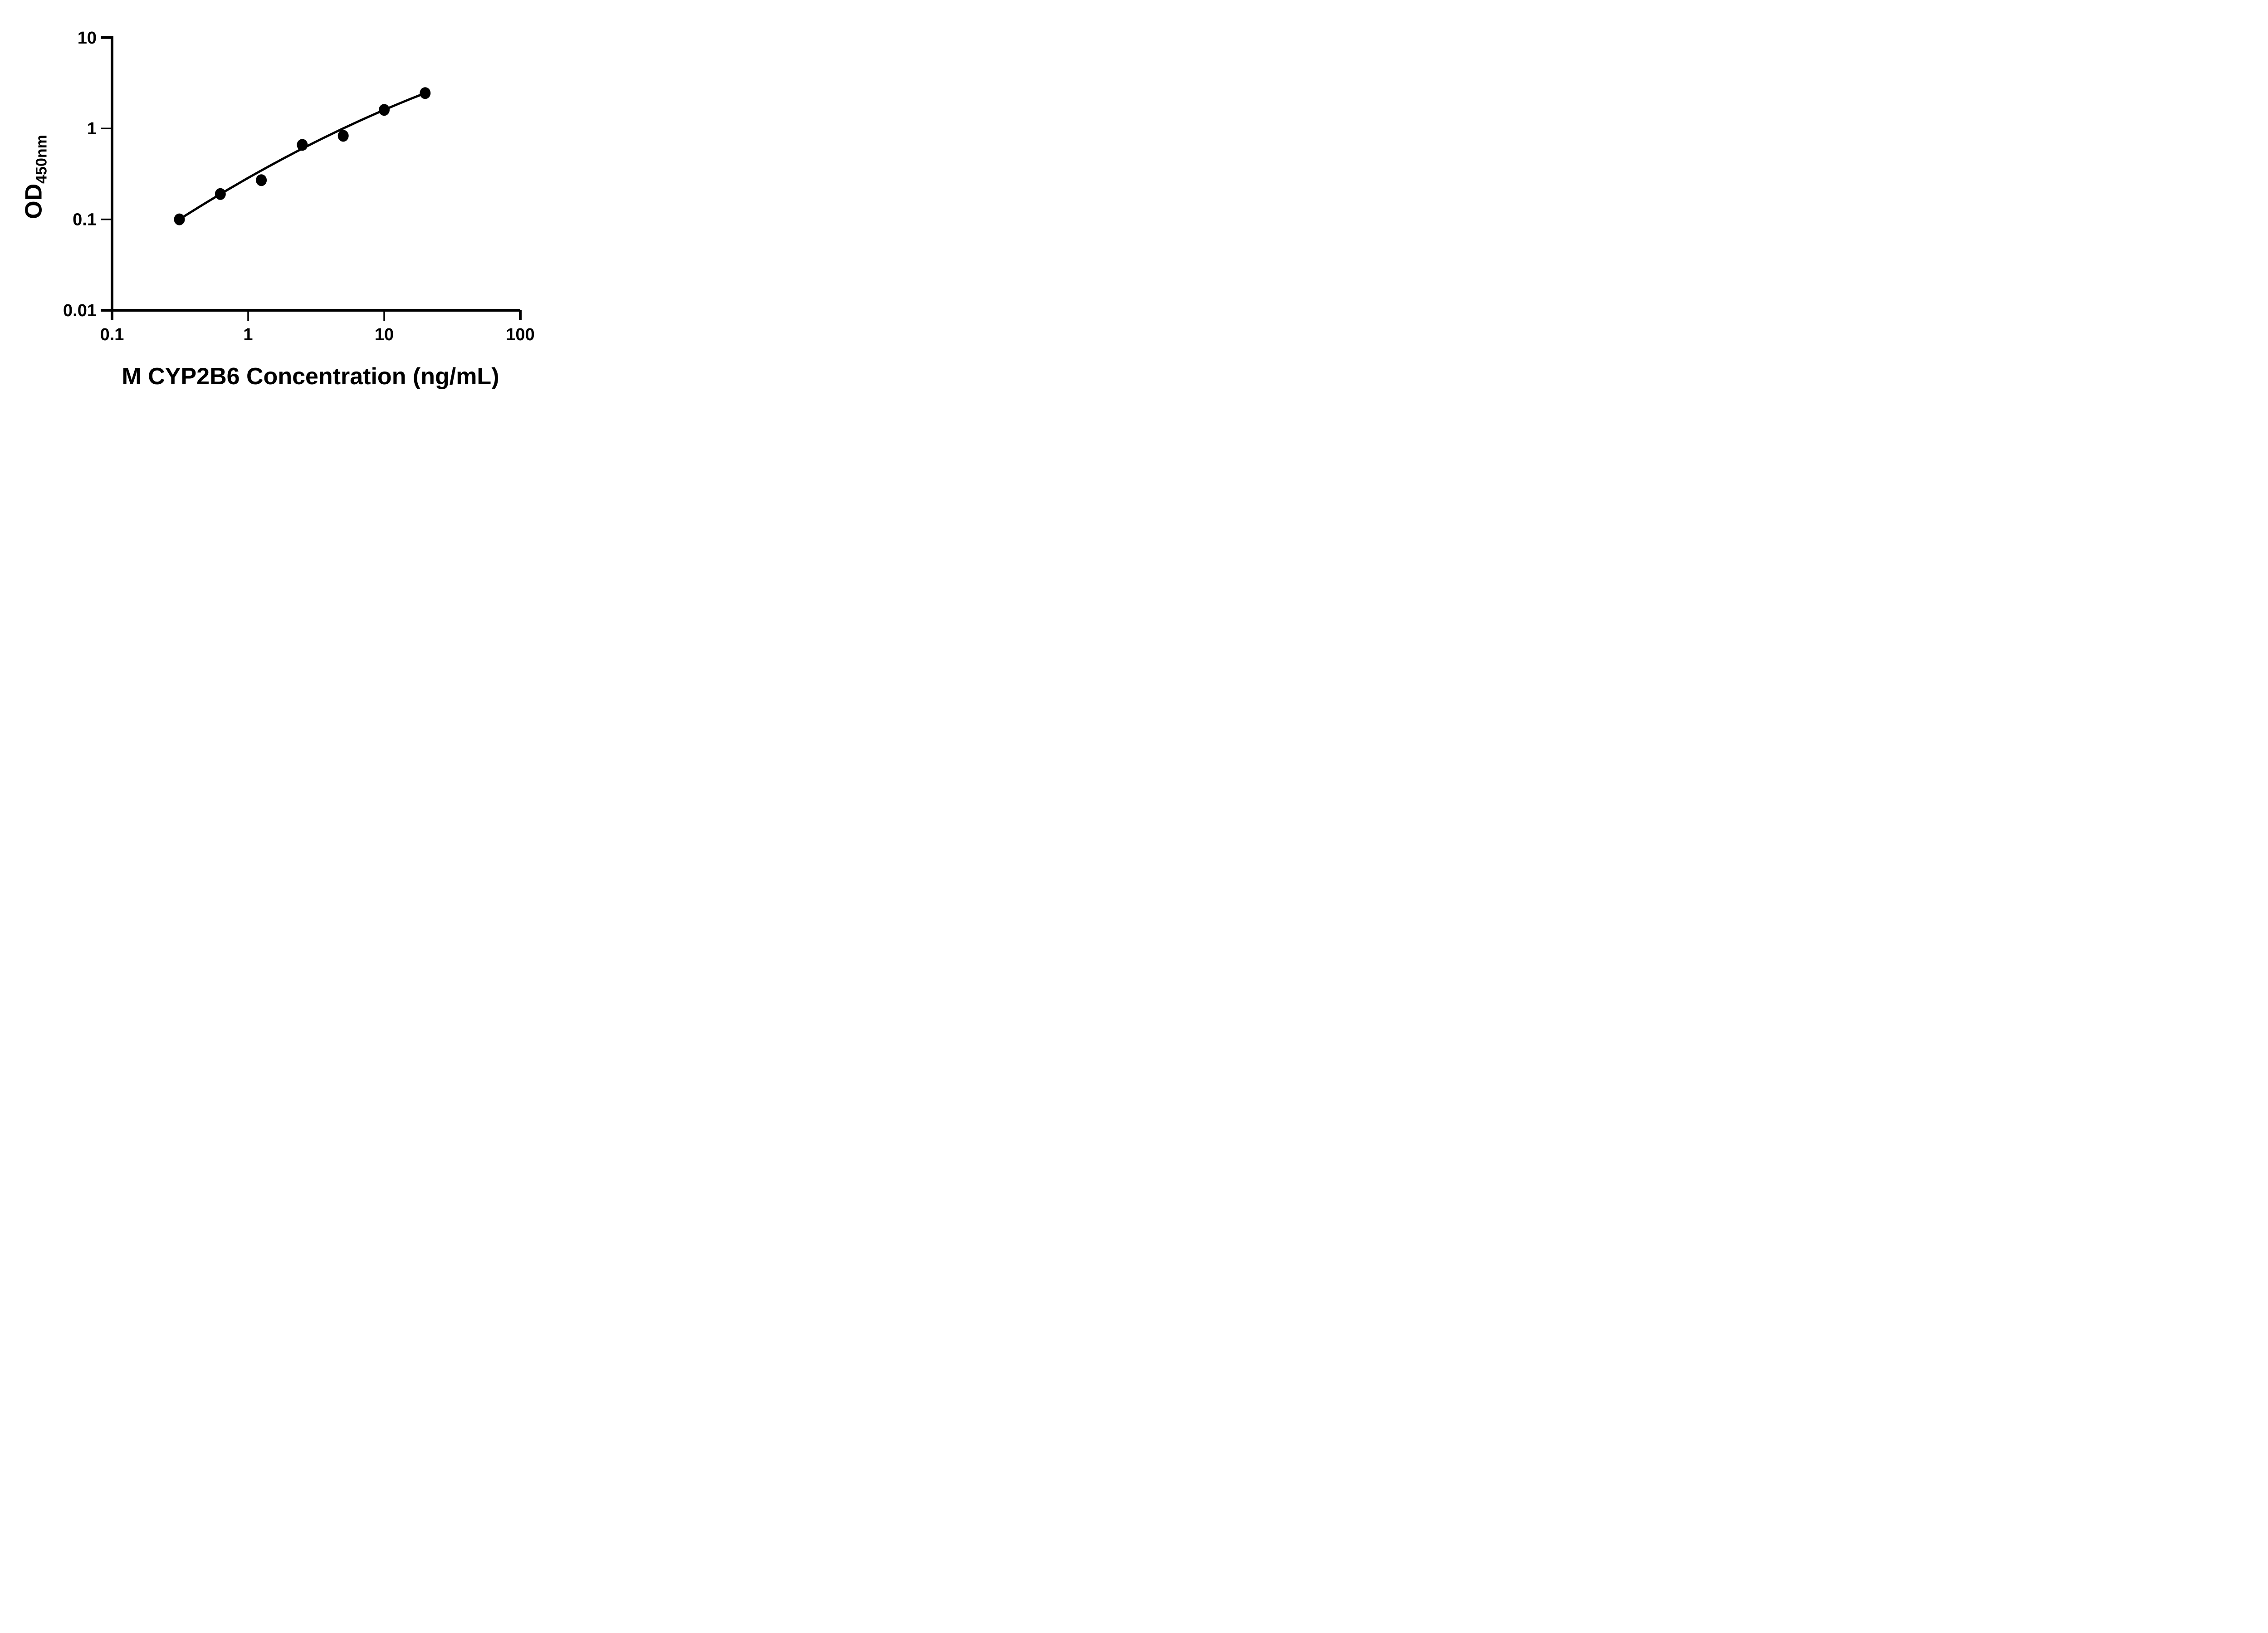  I want to click on y-tick-labels: 0.01 0.1 1 10, so click(80, 174).